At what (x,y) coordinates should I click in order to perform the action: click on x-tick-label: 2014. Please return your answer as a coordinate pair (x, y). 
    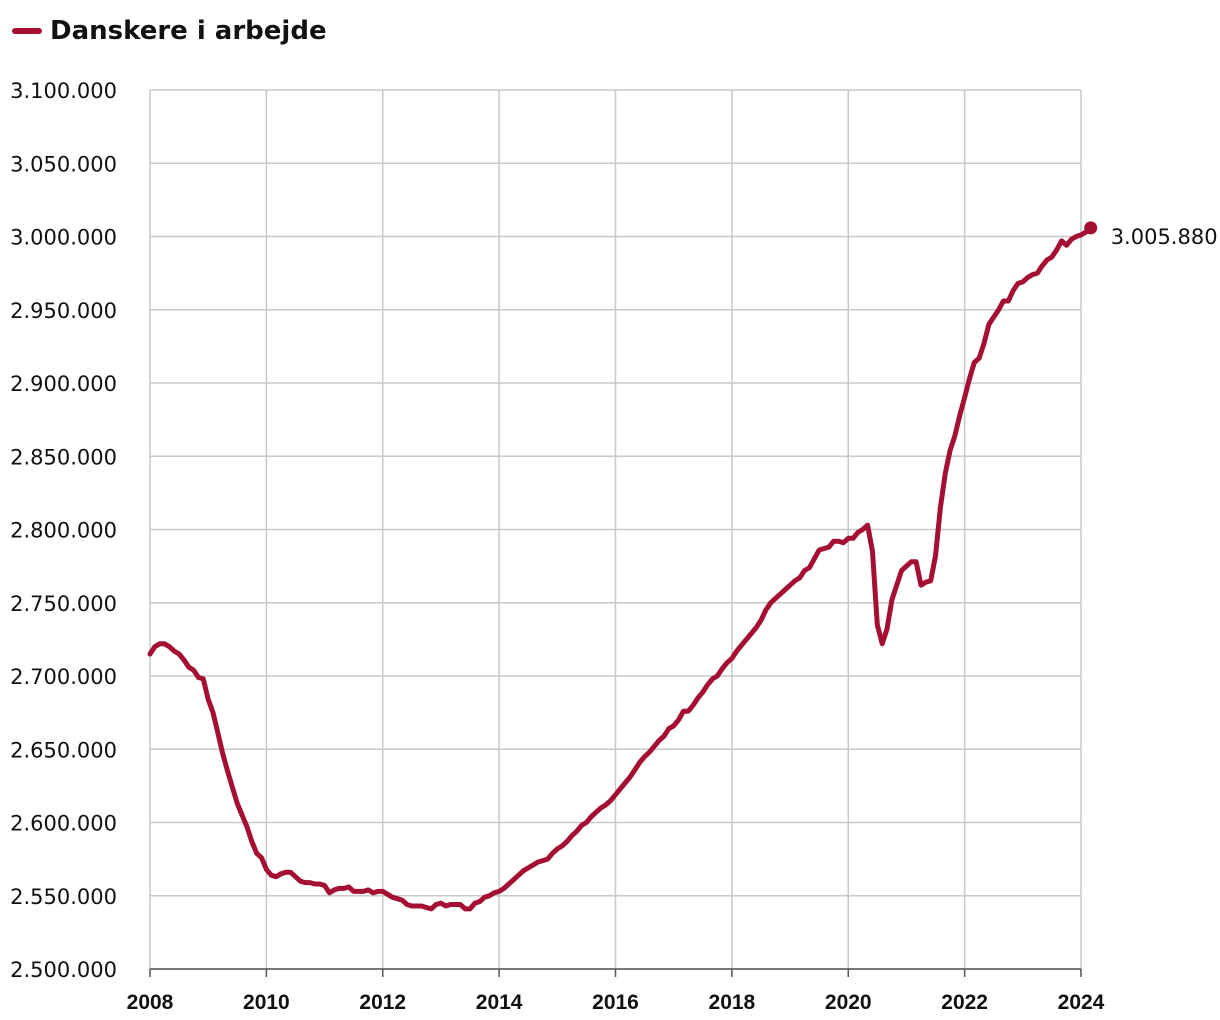
    Looking at the image, I should click on (499, 1002).